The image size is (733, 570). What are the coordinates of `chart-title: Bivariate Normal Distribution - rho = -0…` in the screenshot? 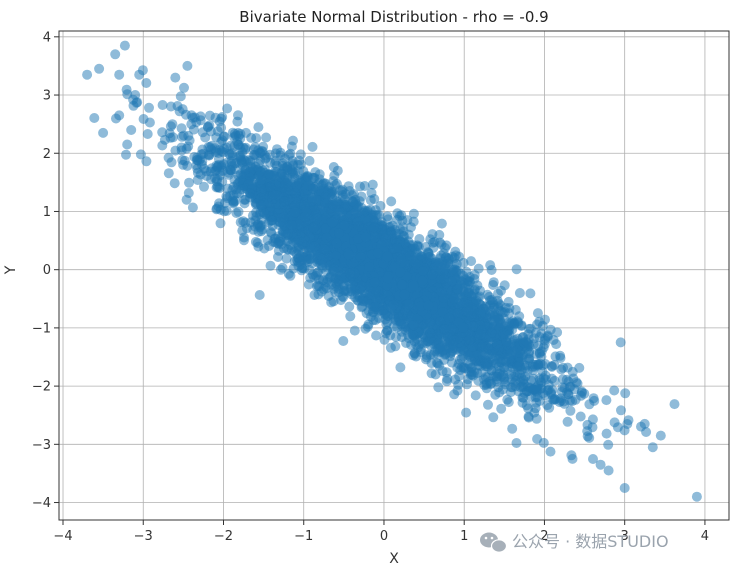 It's located at (393, 17).